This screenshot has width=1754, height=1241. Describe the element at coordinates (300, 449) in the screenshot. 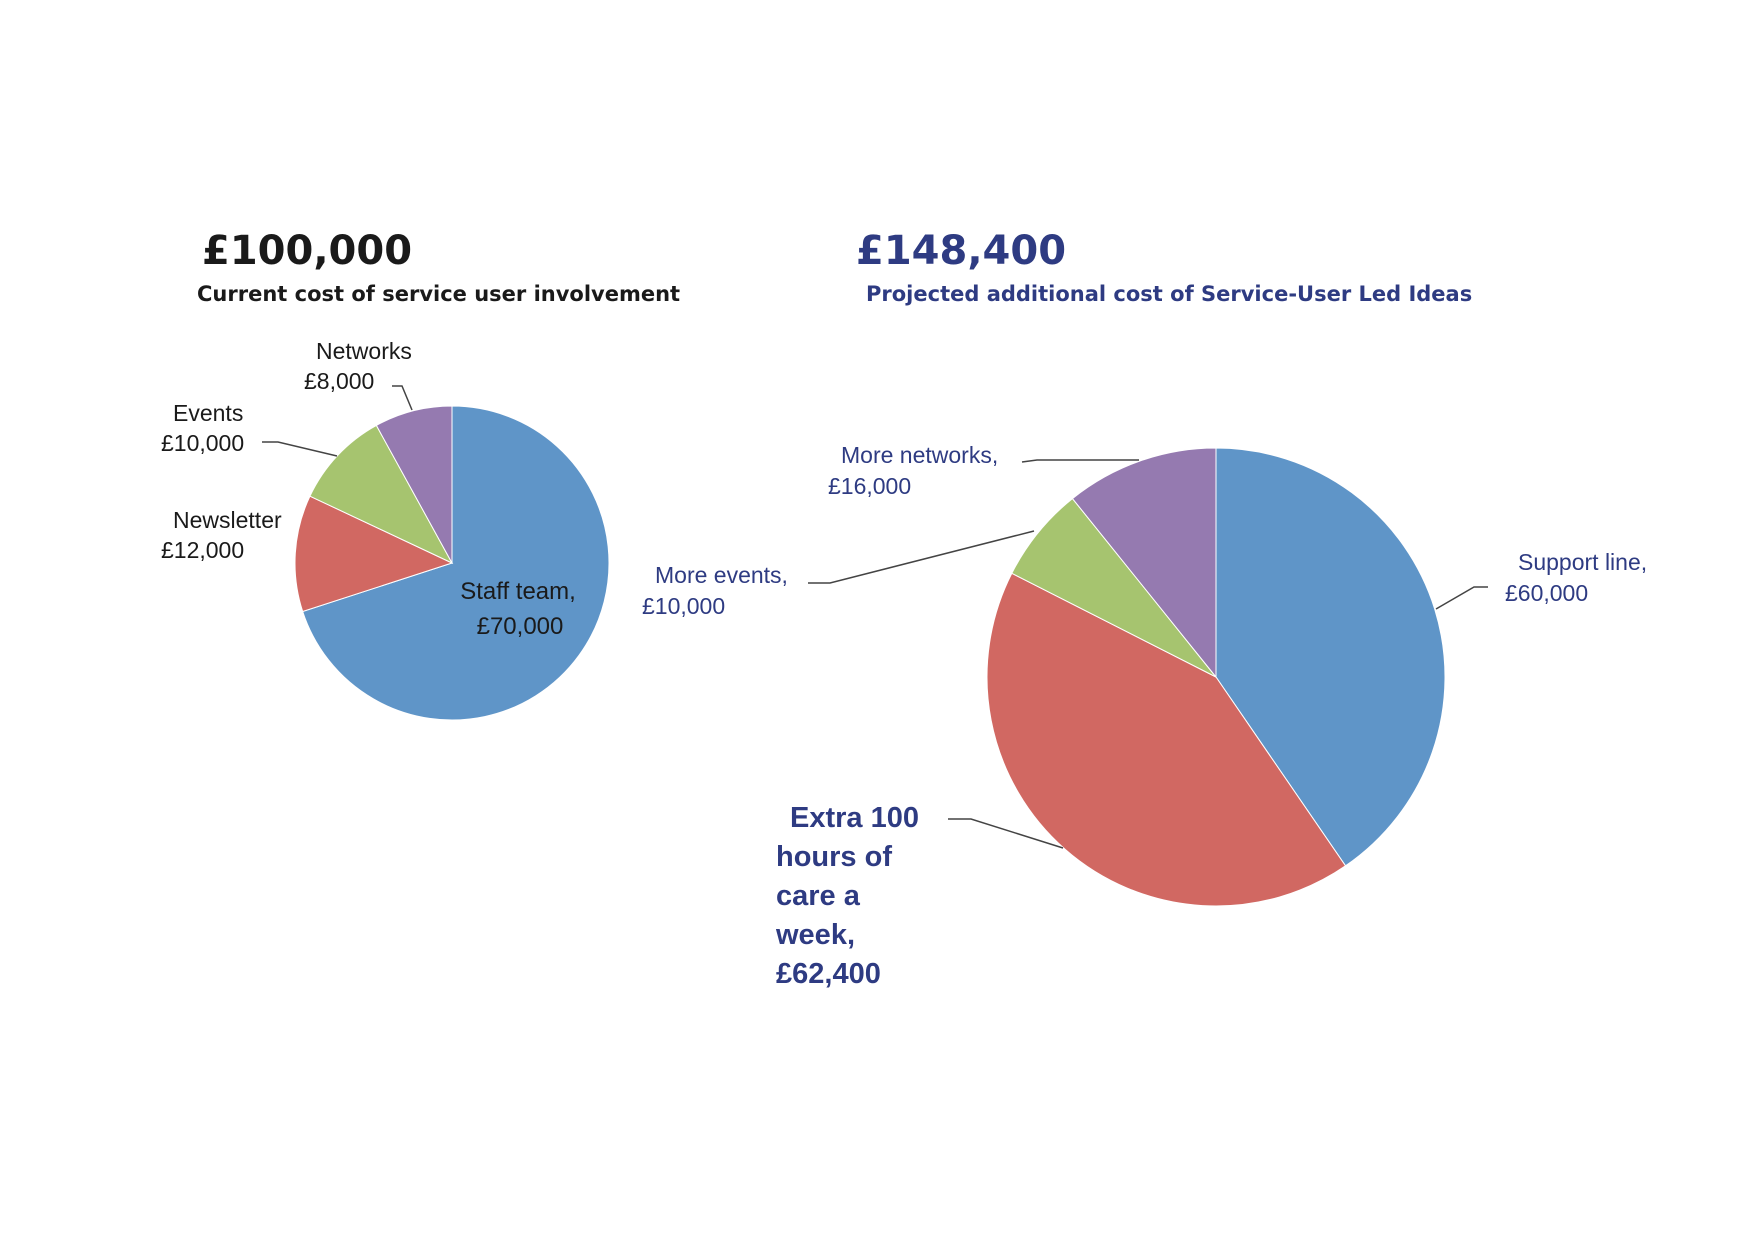

I see `leader-events` at that location.